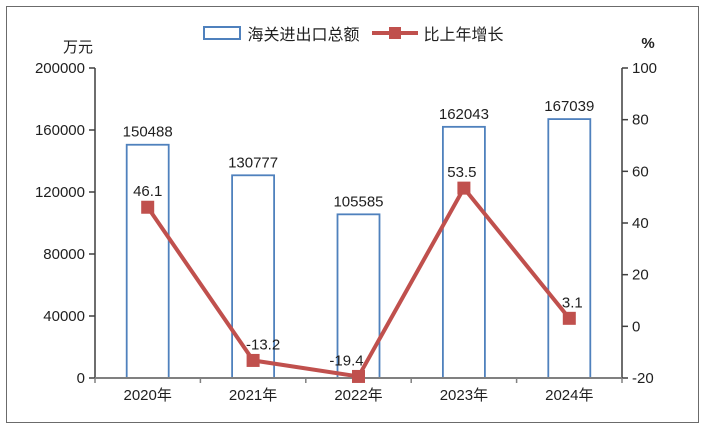 The width and height of the screenshot is (707, 429). Describe the element at coordinates (148, 132) in the screenshot. I see `bar-value-label: 150488` at that location.